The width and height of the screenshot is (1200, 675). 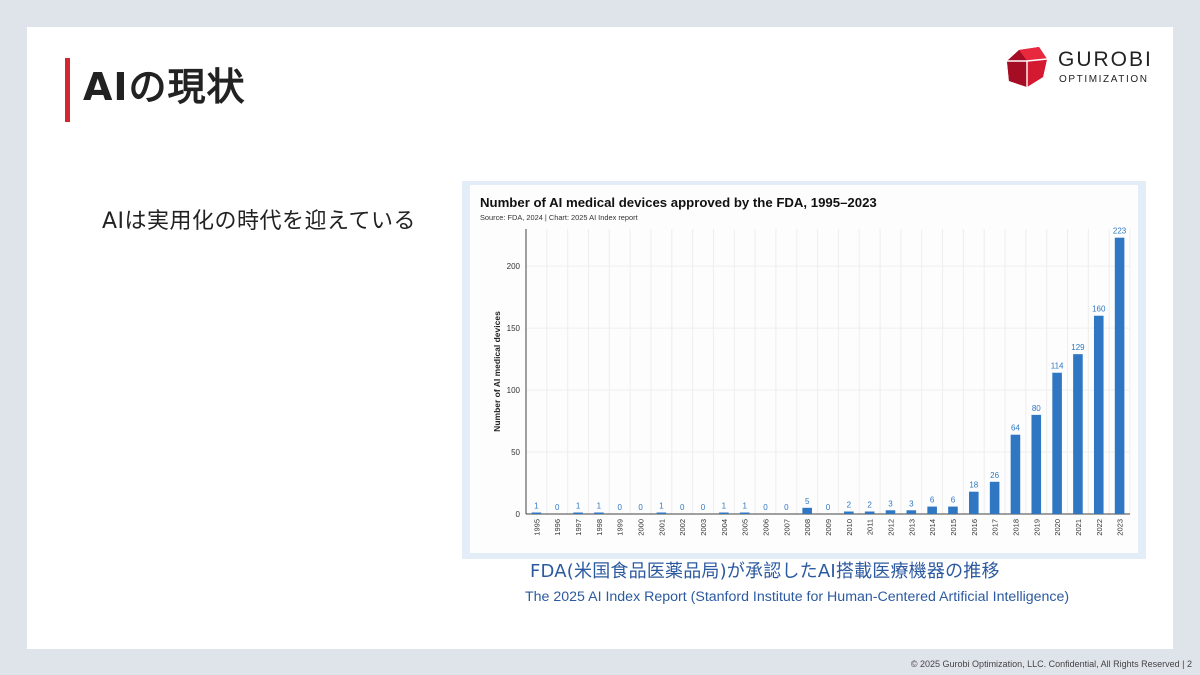 What do you see at coordinates (1120, 527) in the screenshot?
I see `x-tick-label: 2023` at bounding box center [1120, 527].